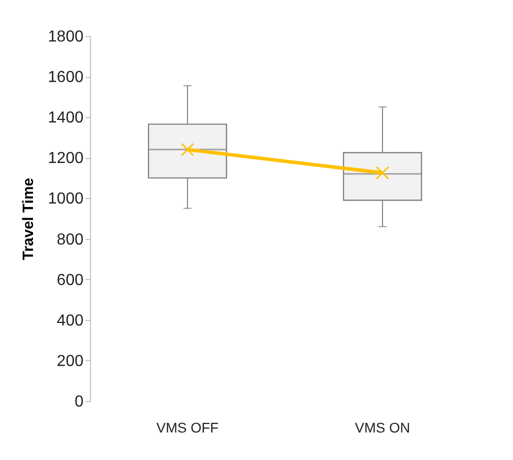  Describe the element at coordinates (79, 402) in the screenshot. I see `y-tick-label: 0` at that location.